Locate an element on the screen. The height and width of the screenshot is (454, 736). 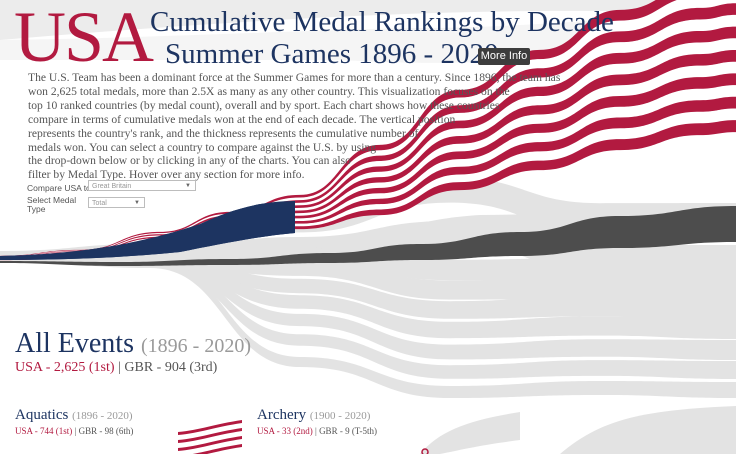
sport-title-archery: Archery (1900 - 2020) is located at coordinates (313, 415).